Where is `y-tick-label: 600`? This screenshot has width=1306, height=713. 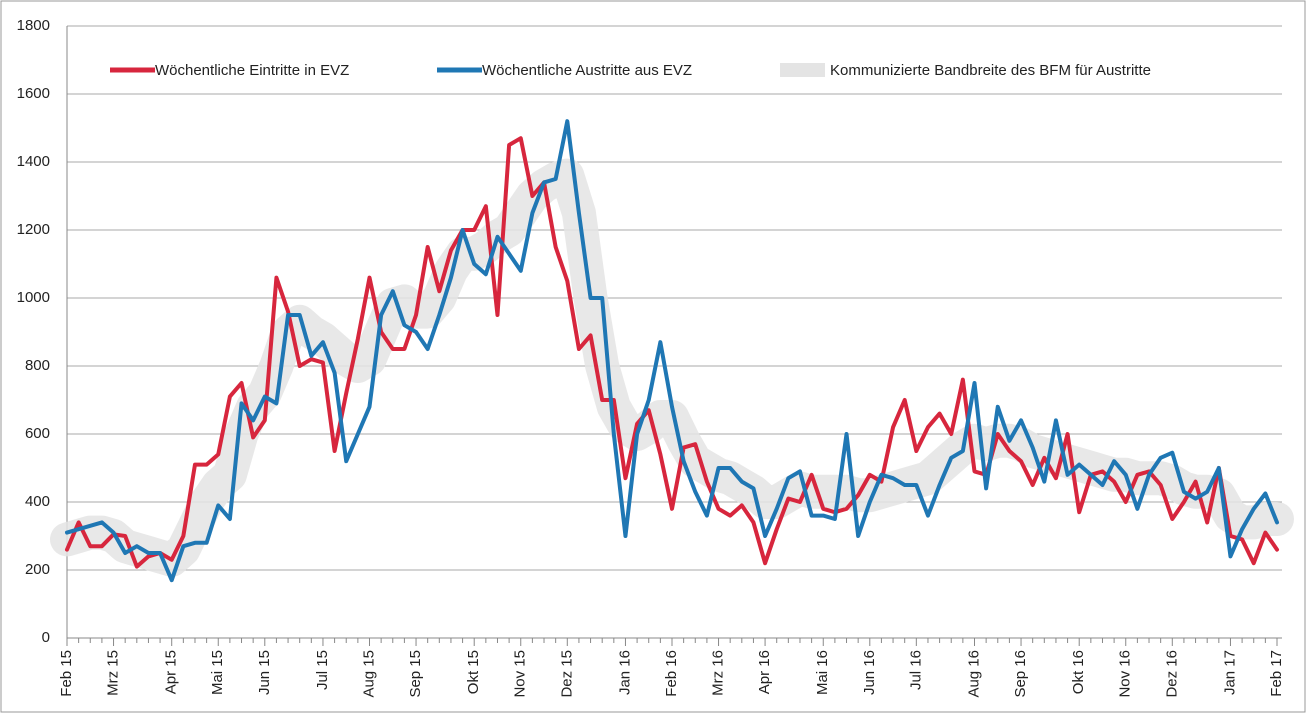
y-tick-label: 600 is located at coordinates (37, 433).